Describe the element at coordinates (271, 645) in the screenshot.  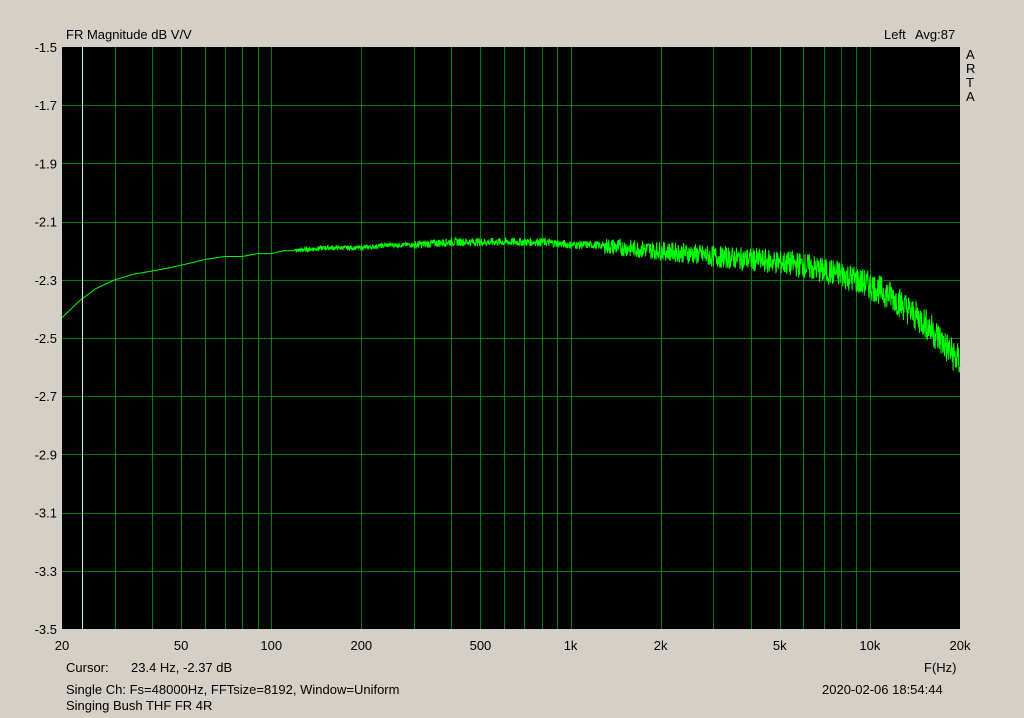
I see `x-tick-label: 100` at that location.